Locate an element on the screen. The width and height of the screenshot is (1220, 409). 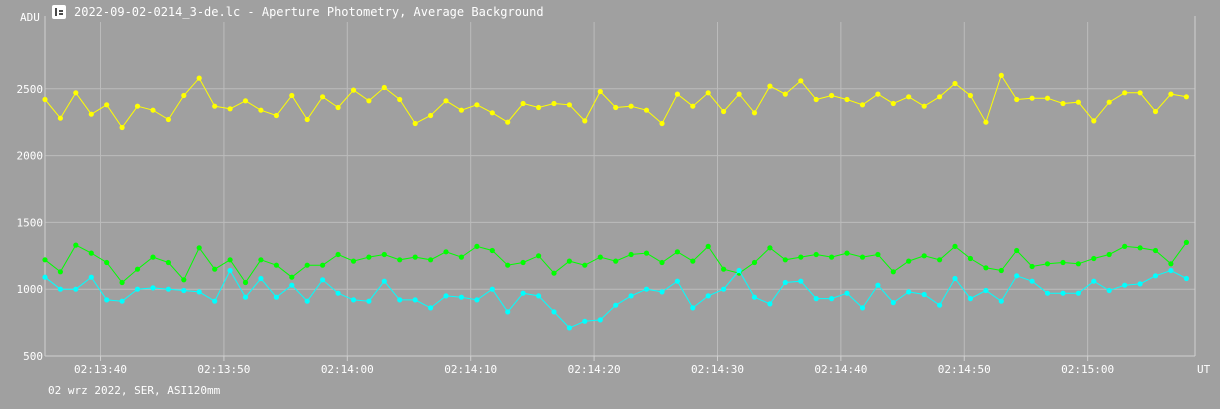
y-tick-label: 2500 is located at coordinates (30, 89).